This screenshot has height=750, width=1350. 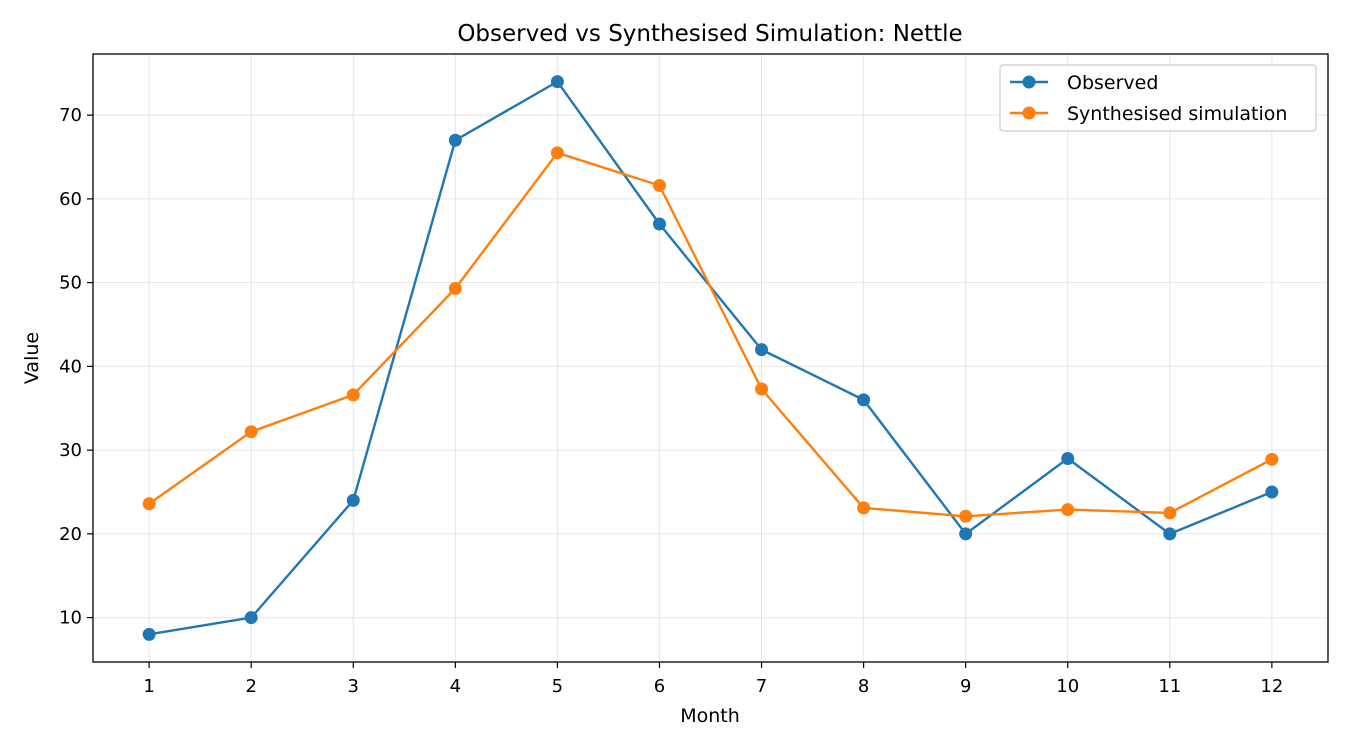 I want to click on x-tick-label: 4, so click(x=455, y=686).